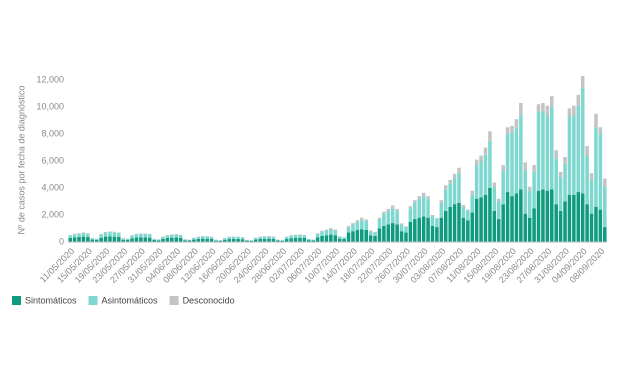 The width and height of the screenshot is (620, 368). I want to click on legend-label: Asintomáticos, so click(130, 300).